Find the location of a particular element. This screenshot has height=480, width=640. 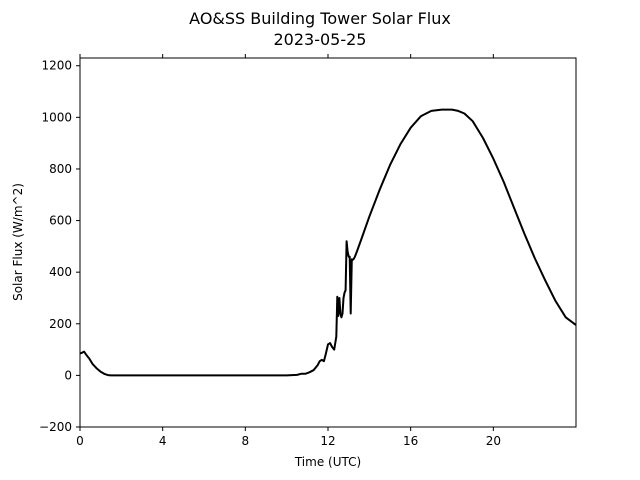

y-tick-label: 1200 is located at coordinates (56, 66).